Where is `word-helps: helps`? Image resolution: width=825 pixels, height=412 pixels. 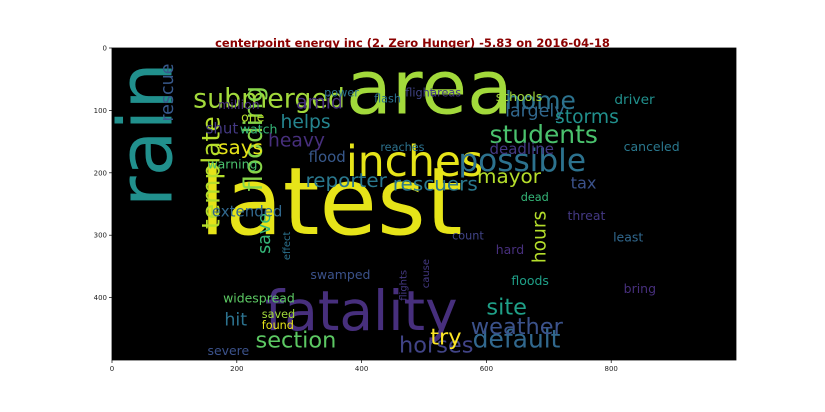 word-helps: helps is located at coordinates (305, 122).